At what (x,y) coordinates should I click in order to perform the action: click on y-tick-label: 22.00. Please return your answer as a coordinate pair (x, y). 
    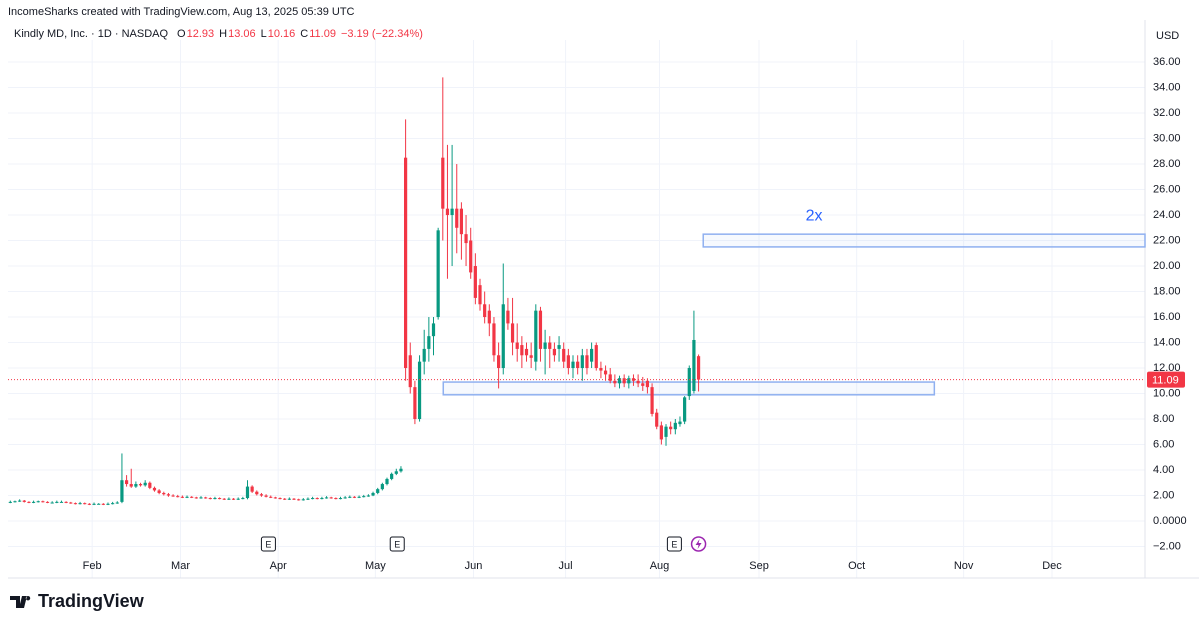
    Looking at the image, I should click on (1167, 240).